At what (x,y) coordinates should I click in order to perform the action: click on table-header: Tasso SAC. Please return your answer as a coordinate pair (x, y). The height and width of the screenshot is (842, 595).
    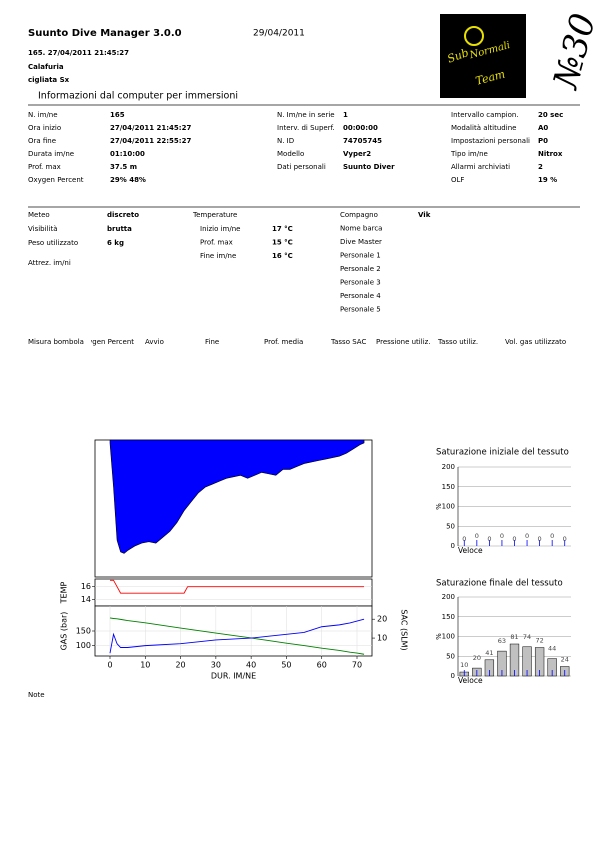
    Looking at the image, I should click on (348, 342).